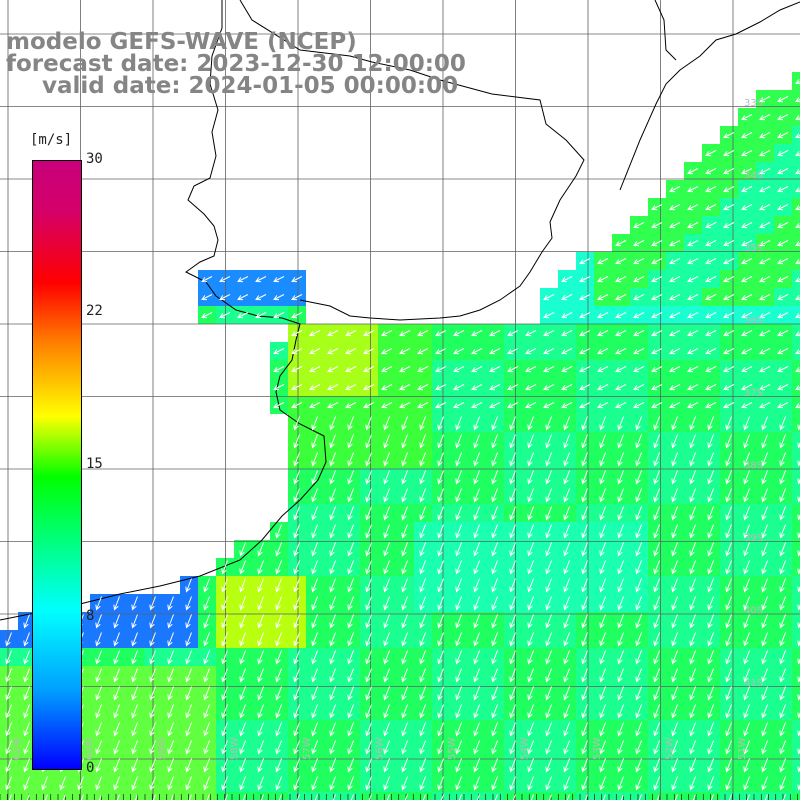 Image resolution: width=800 pixels, height=800 pixels. I want to click on longitude-label: 61W, so click(17, 748).